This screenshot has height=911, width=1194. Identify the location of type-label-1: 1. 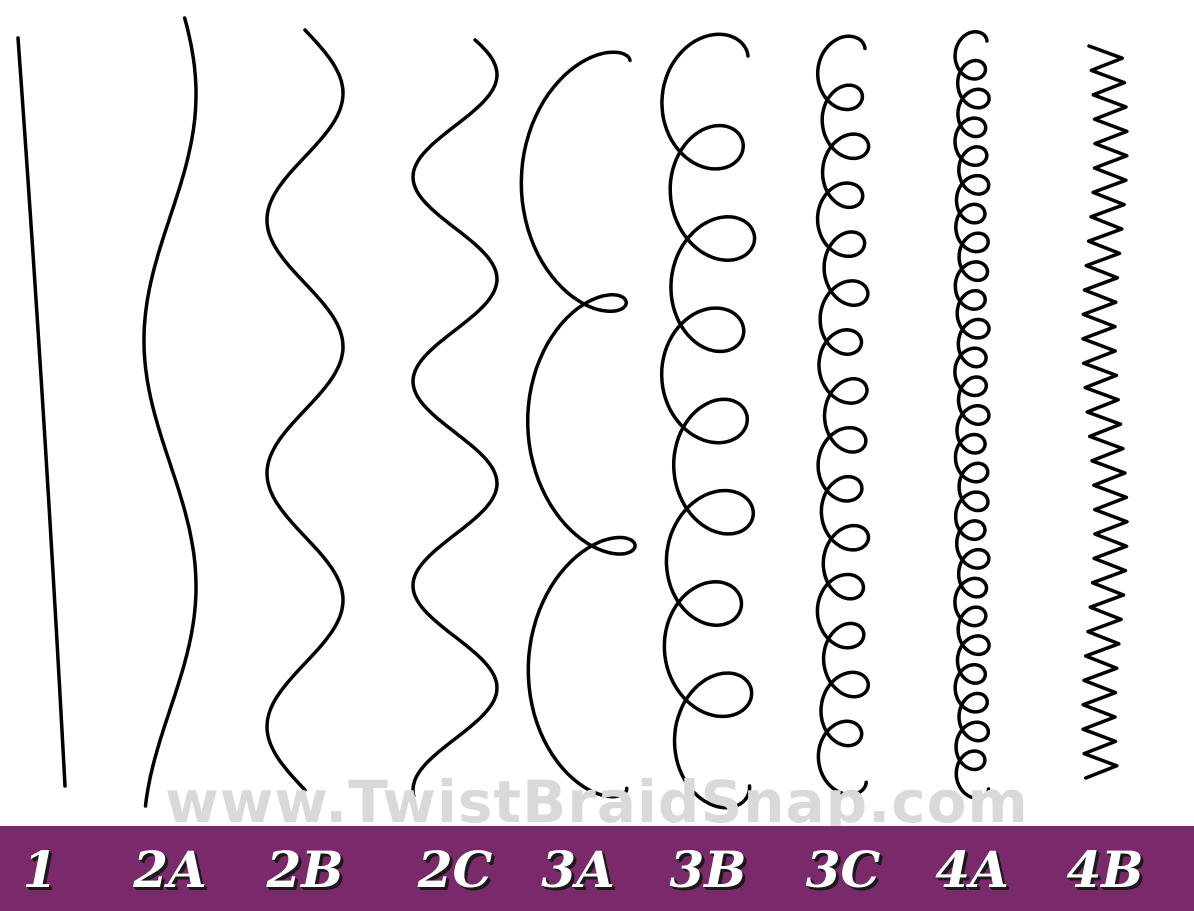
(40, 869).